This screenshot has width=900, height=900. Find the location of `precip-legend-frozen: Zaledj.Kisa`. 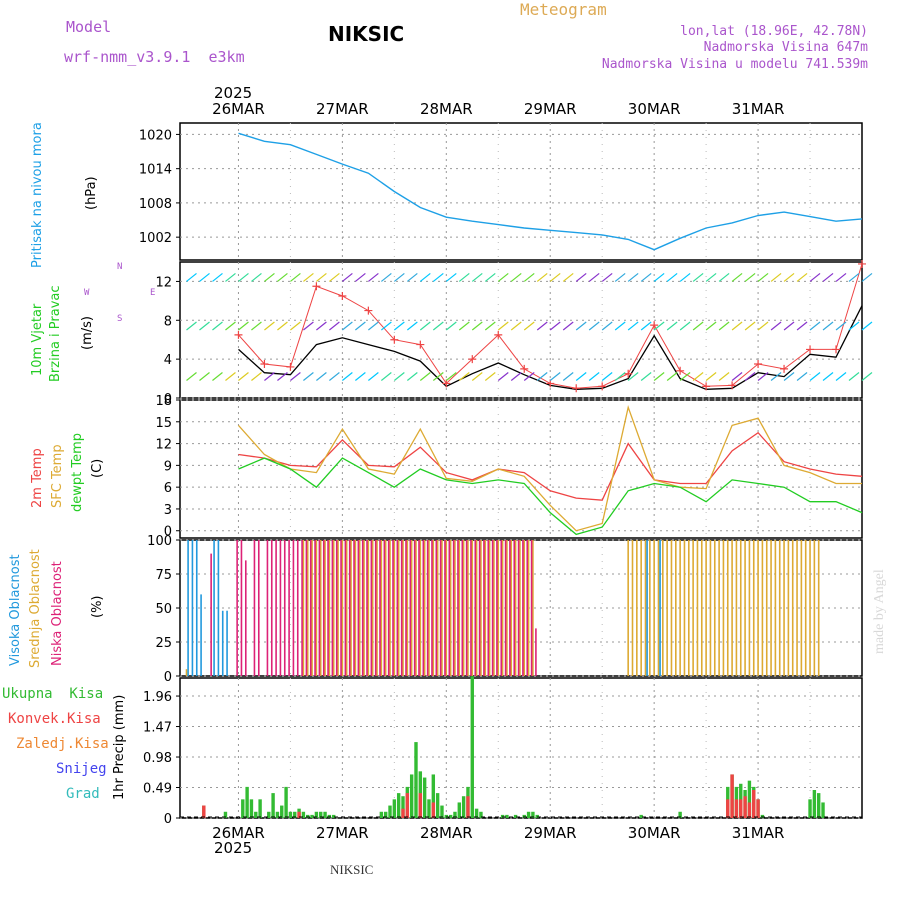

precip-legend-frozen: Zaledj.Kisa is located at coordinates (62, 744).